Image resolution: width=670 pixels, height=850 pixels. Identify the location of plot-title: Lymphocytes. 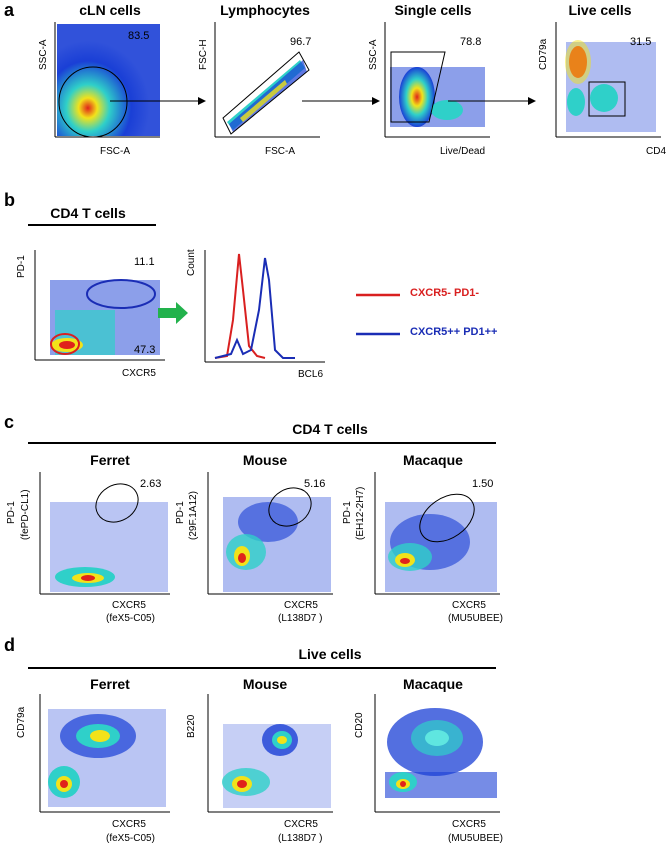
(265, 10).